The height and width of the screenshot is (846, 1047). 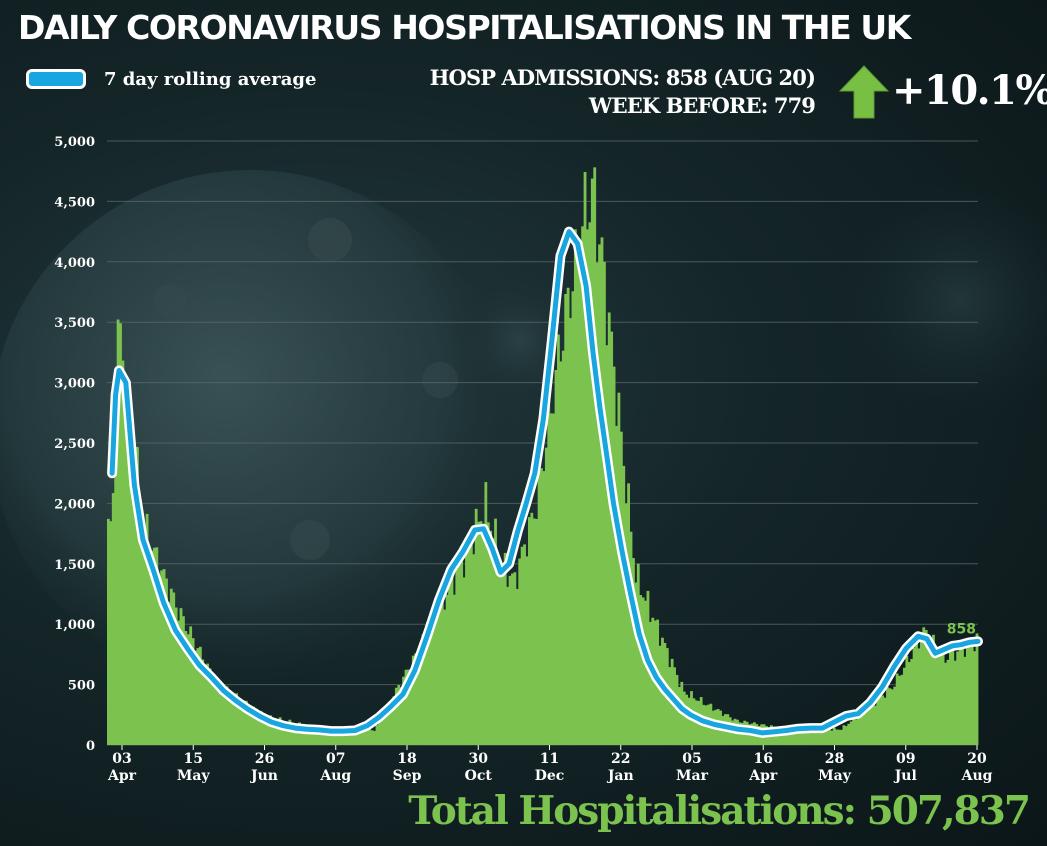 I want to click on x-tick-day: 28, so click(x=834, y=759).